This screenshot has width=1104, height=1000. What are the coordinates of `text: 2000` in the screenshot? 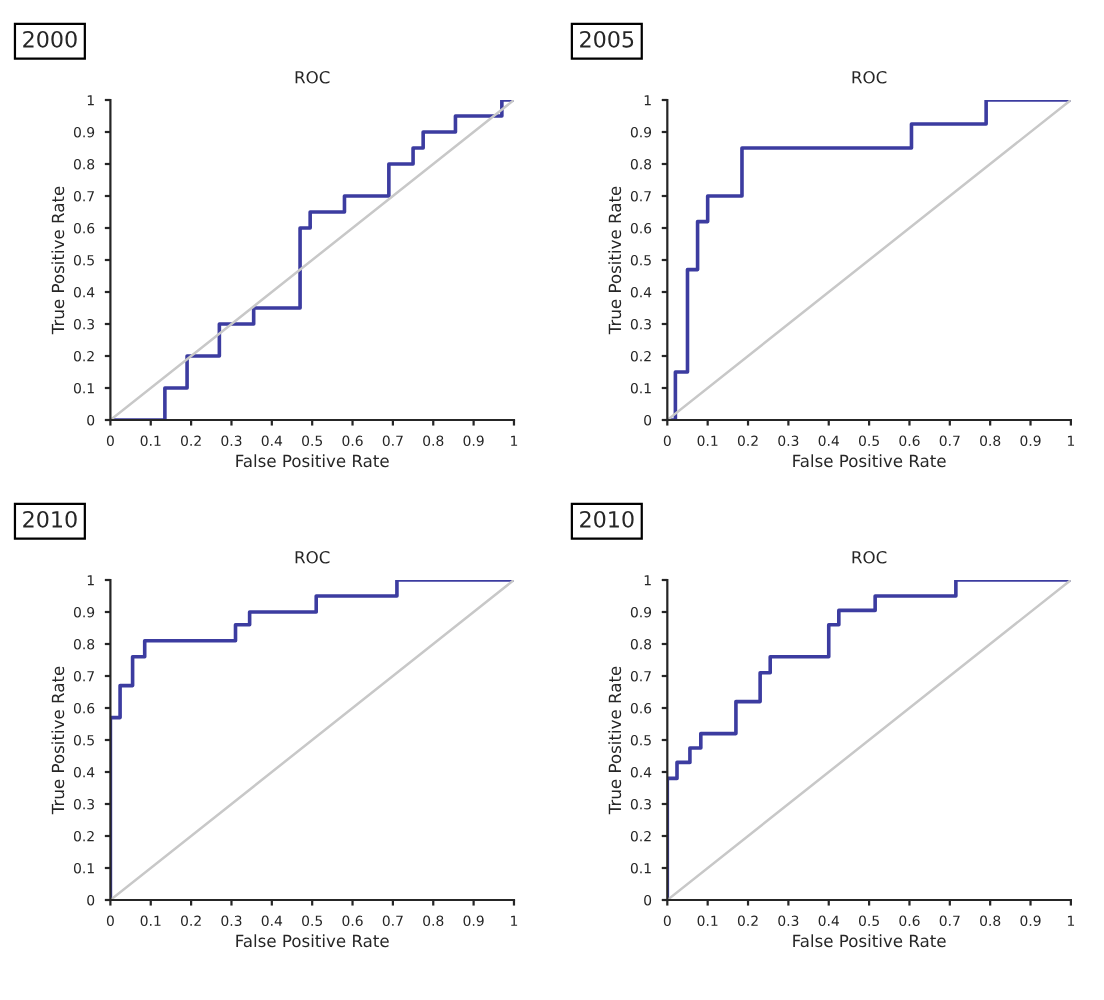 It's located at (50, 39).